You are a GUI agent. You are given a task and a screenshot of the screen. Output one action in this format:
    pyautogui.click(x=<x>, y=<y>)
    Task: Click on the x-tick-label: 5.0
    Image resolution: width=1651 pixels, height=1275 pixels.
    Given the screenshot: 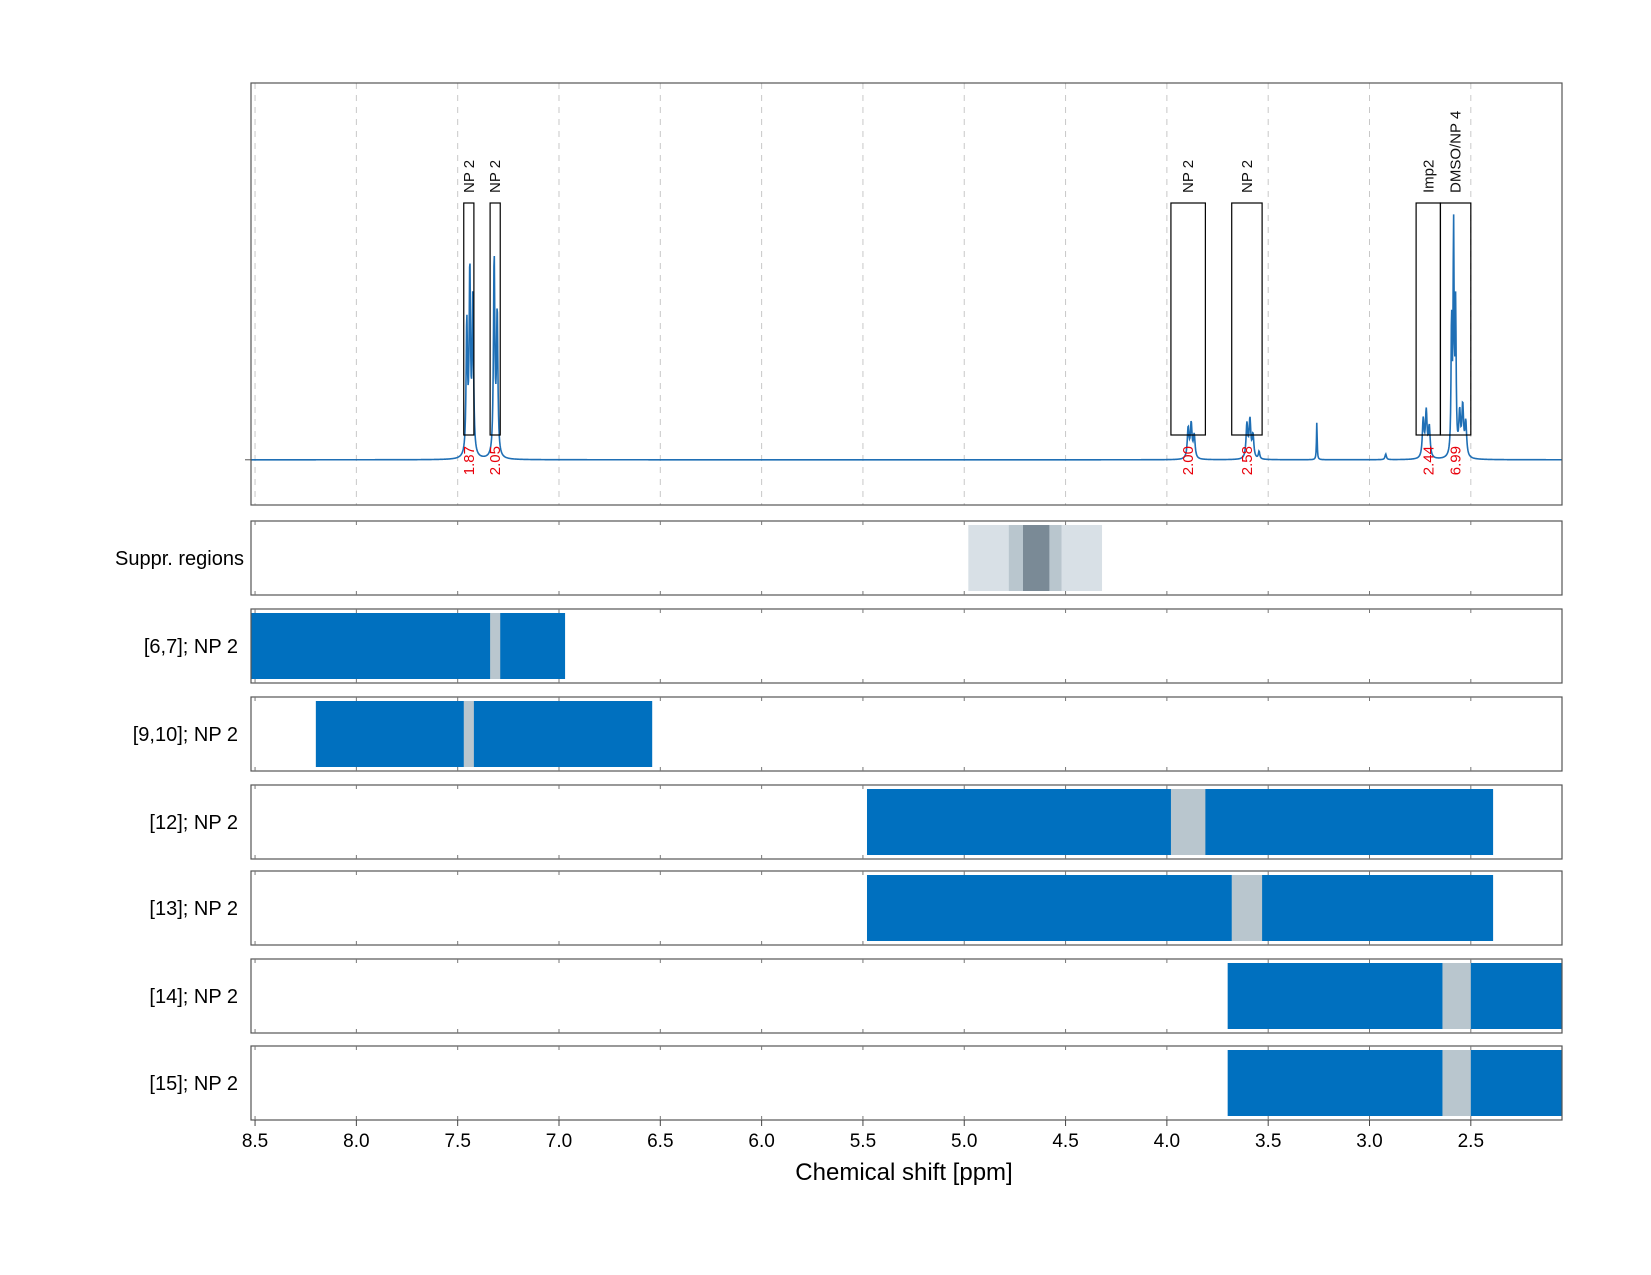 What is the action you would take?
    pyautogui.click(x=964, y=1141)
    